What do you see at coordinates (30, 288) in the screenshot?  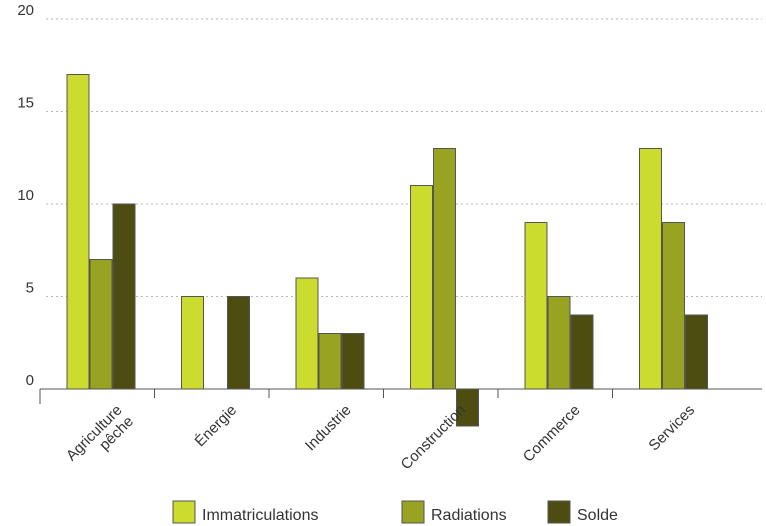 I see `y-tick-label: 5` at bounding box center [30, 288].